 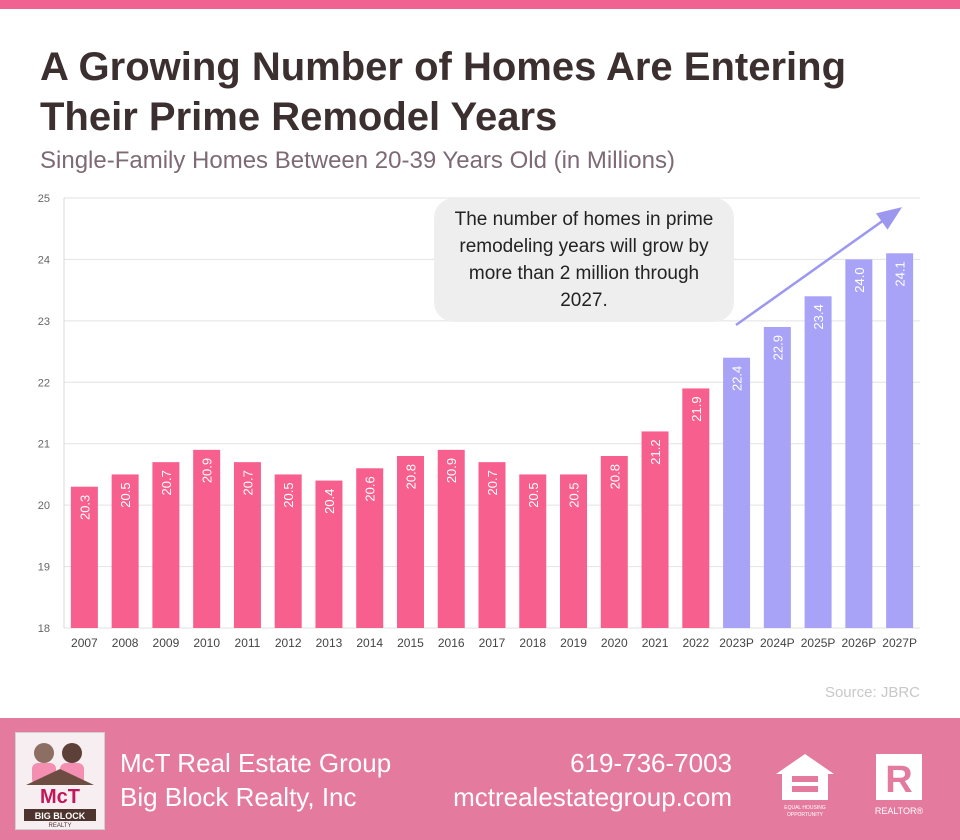 What do you see at coordinates (369, 643) in the screenshot?
I see `x-tick-label: 2014` at bounding box center [369, 643].